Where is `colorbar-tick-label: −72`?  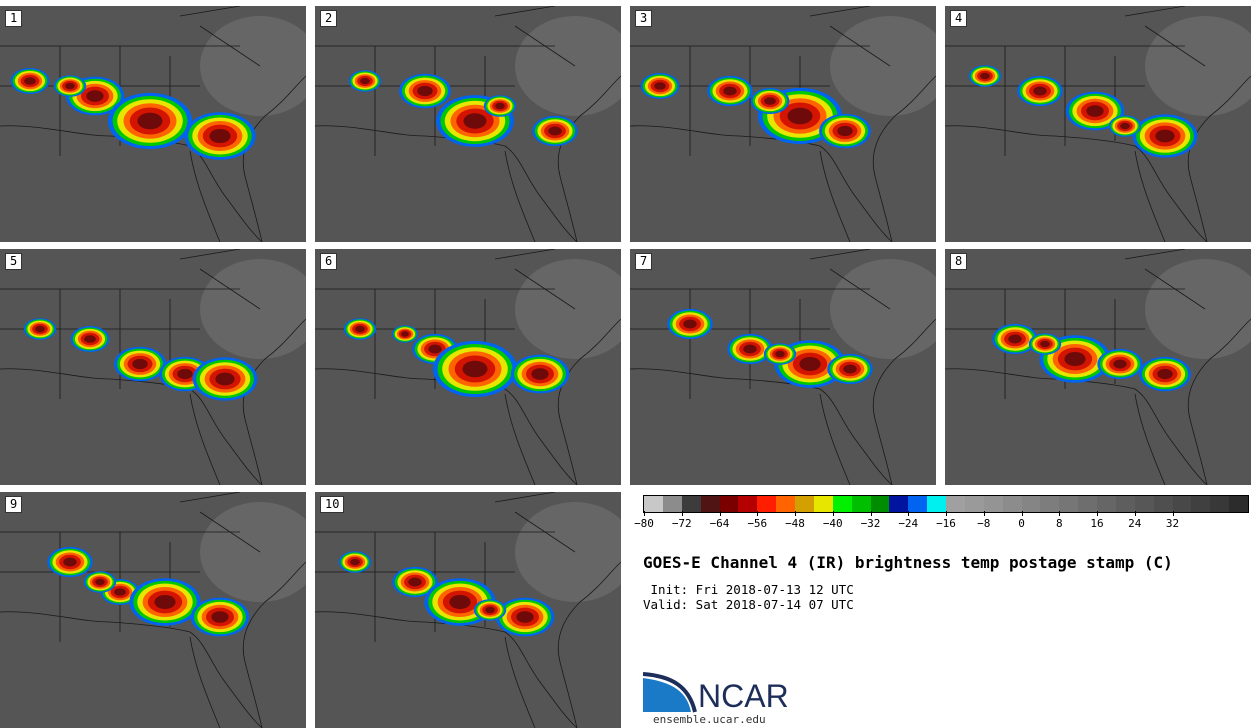 colorbar-tick-label: −72 is located at coordinates (681, 523).